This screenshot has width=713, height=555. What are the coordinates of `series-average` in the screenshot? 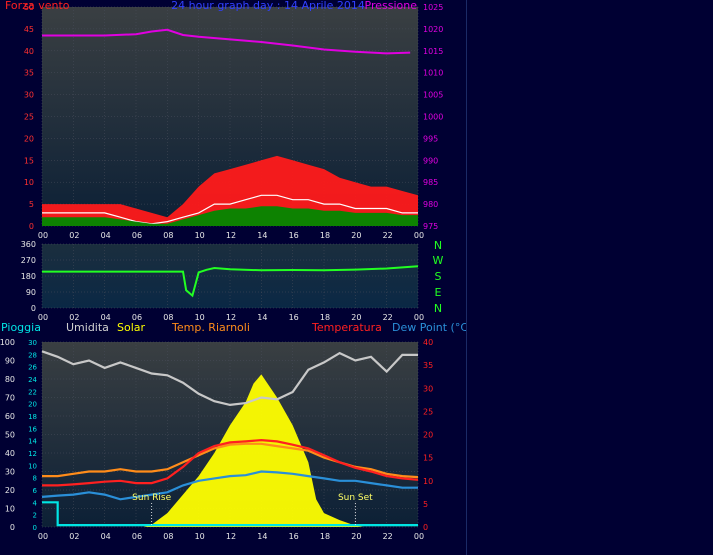 It's located at (230, 209).